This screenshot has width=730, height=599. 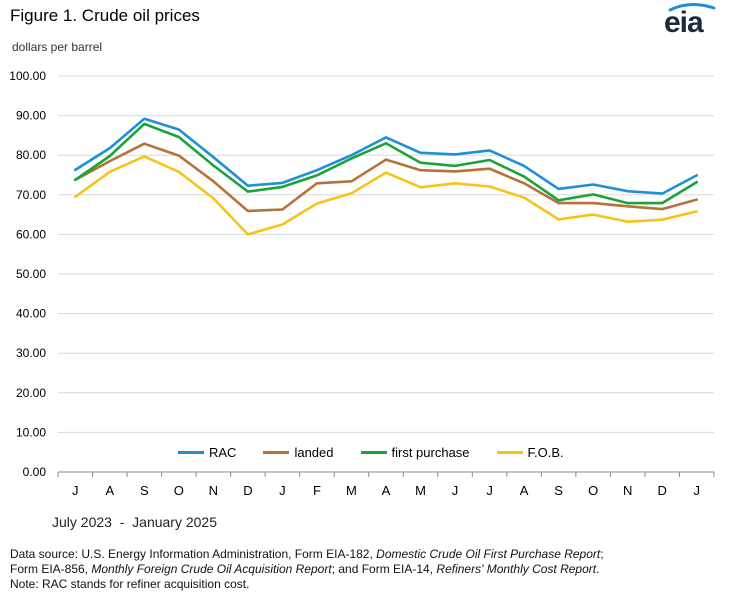 What do you see at coordinates (31, 432) in the screenshot?
I see `y-tick-label: 10.00` at bounding box center [31, 432].